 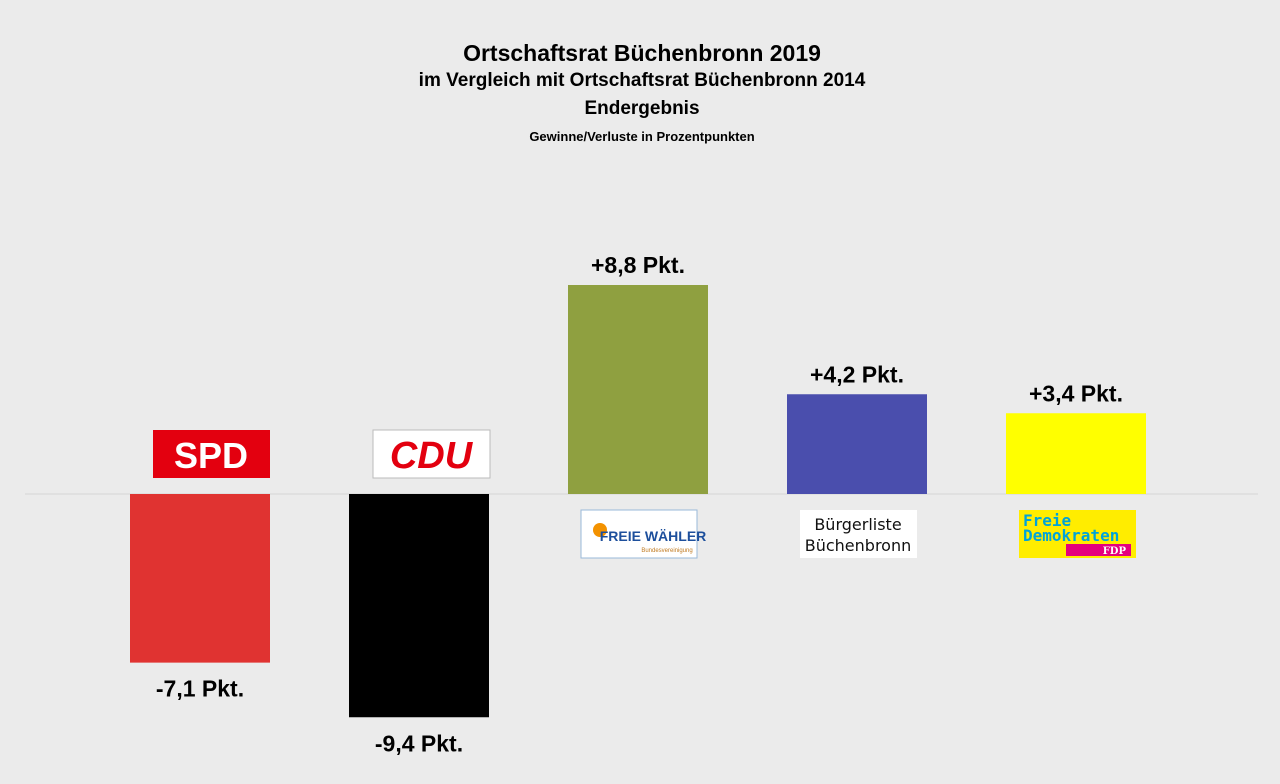 What do you see at coordinates (1098, 550) in the screenshot?
I see `fdp-logo-bar` at bounding box center [1098, 550].